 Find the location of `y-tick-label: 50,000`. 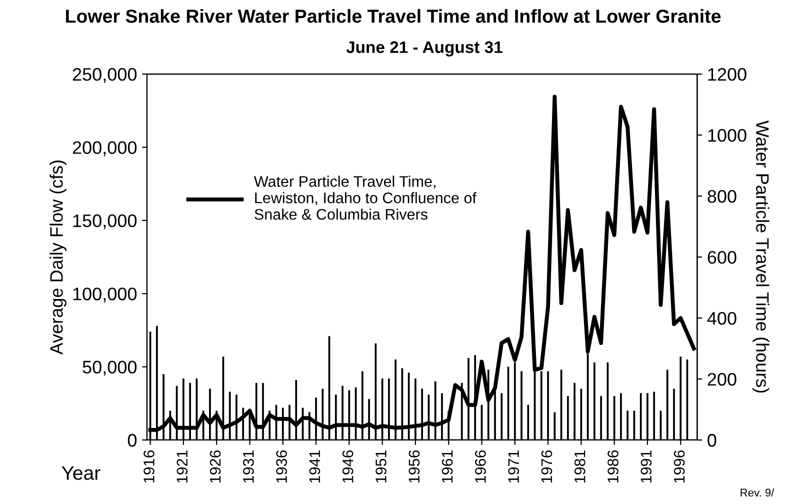

y-tick-label: 50,000 is located at coordinates (109, 368).